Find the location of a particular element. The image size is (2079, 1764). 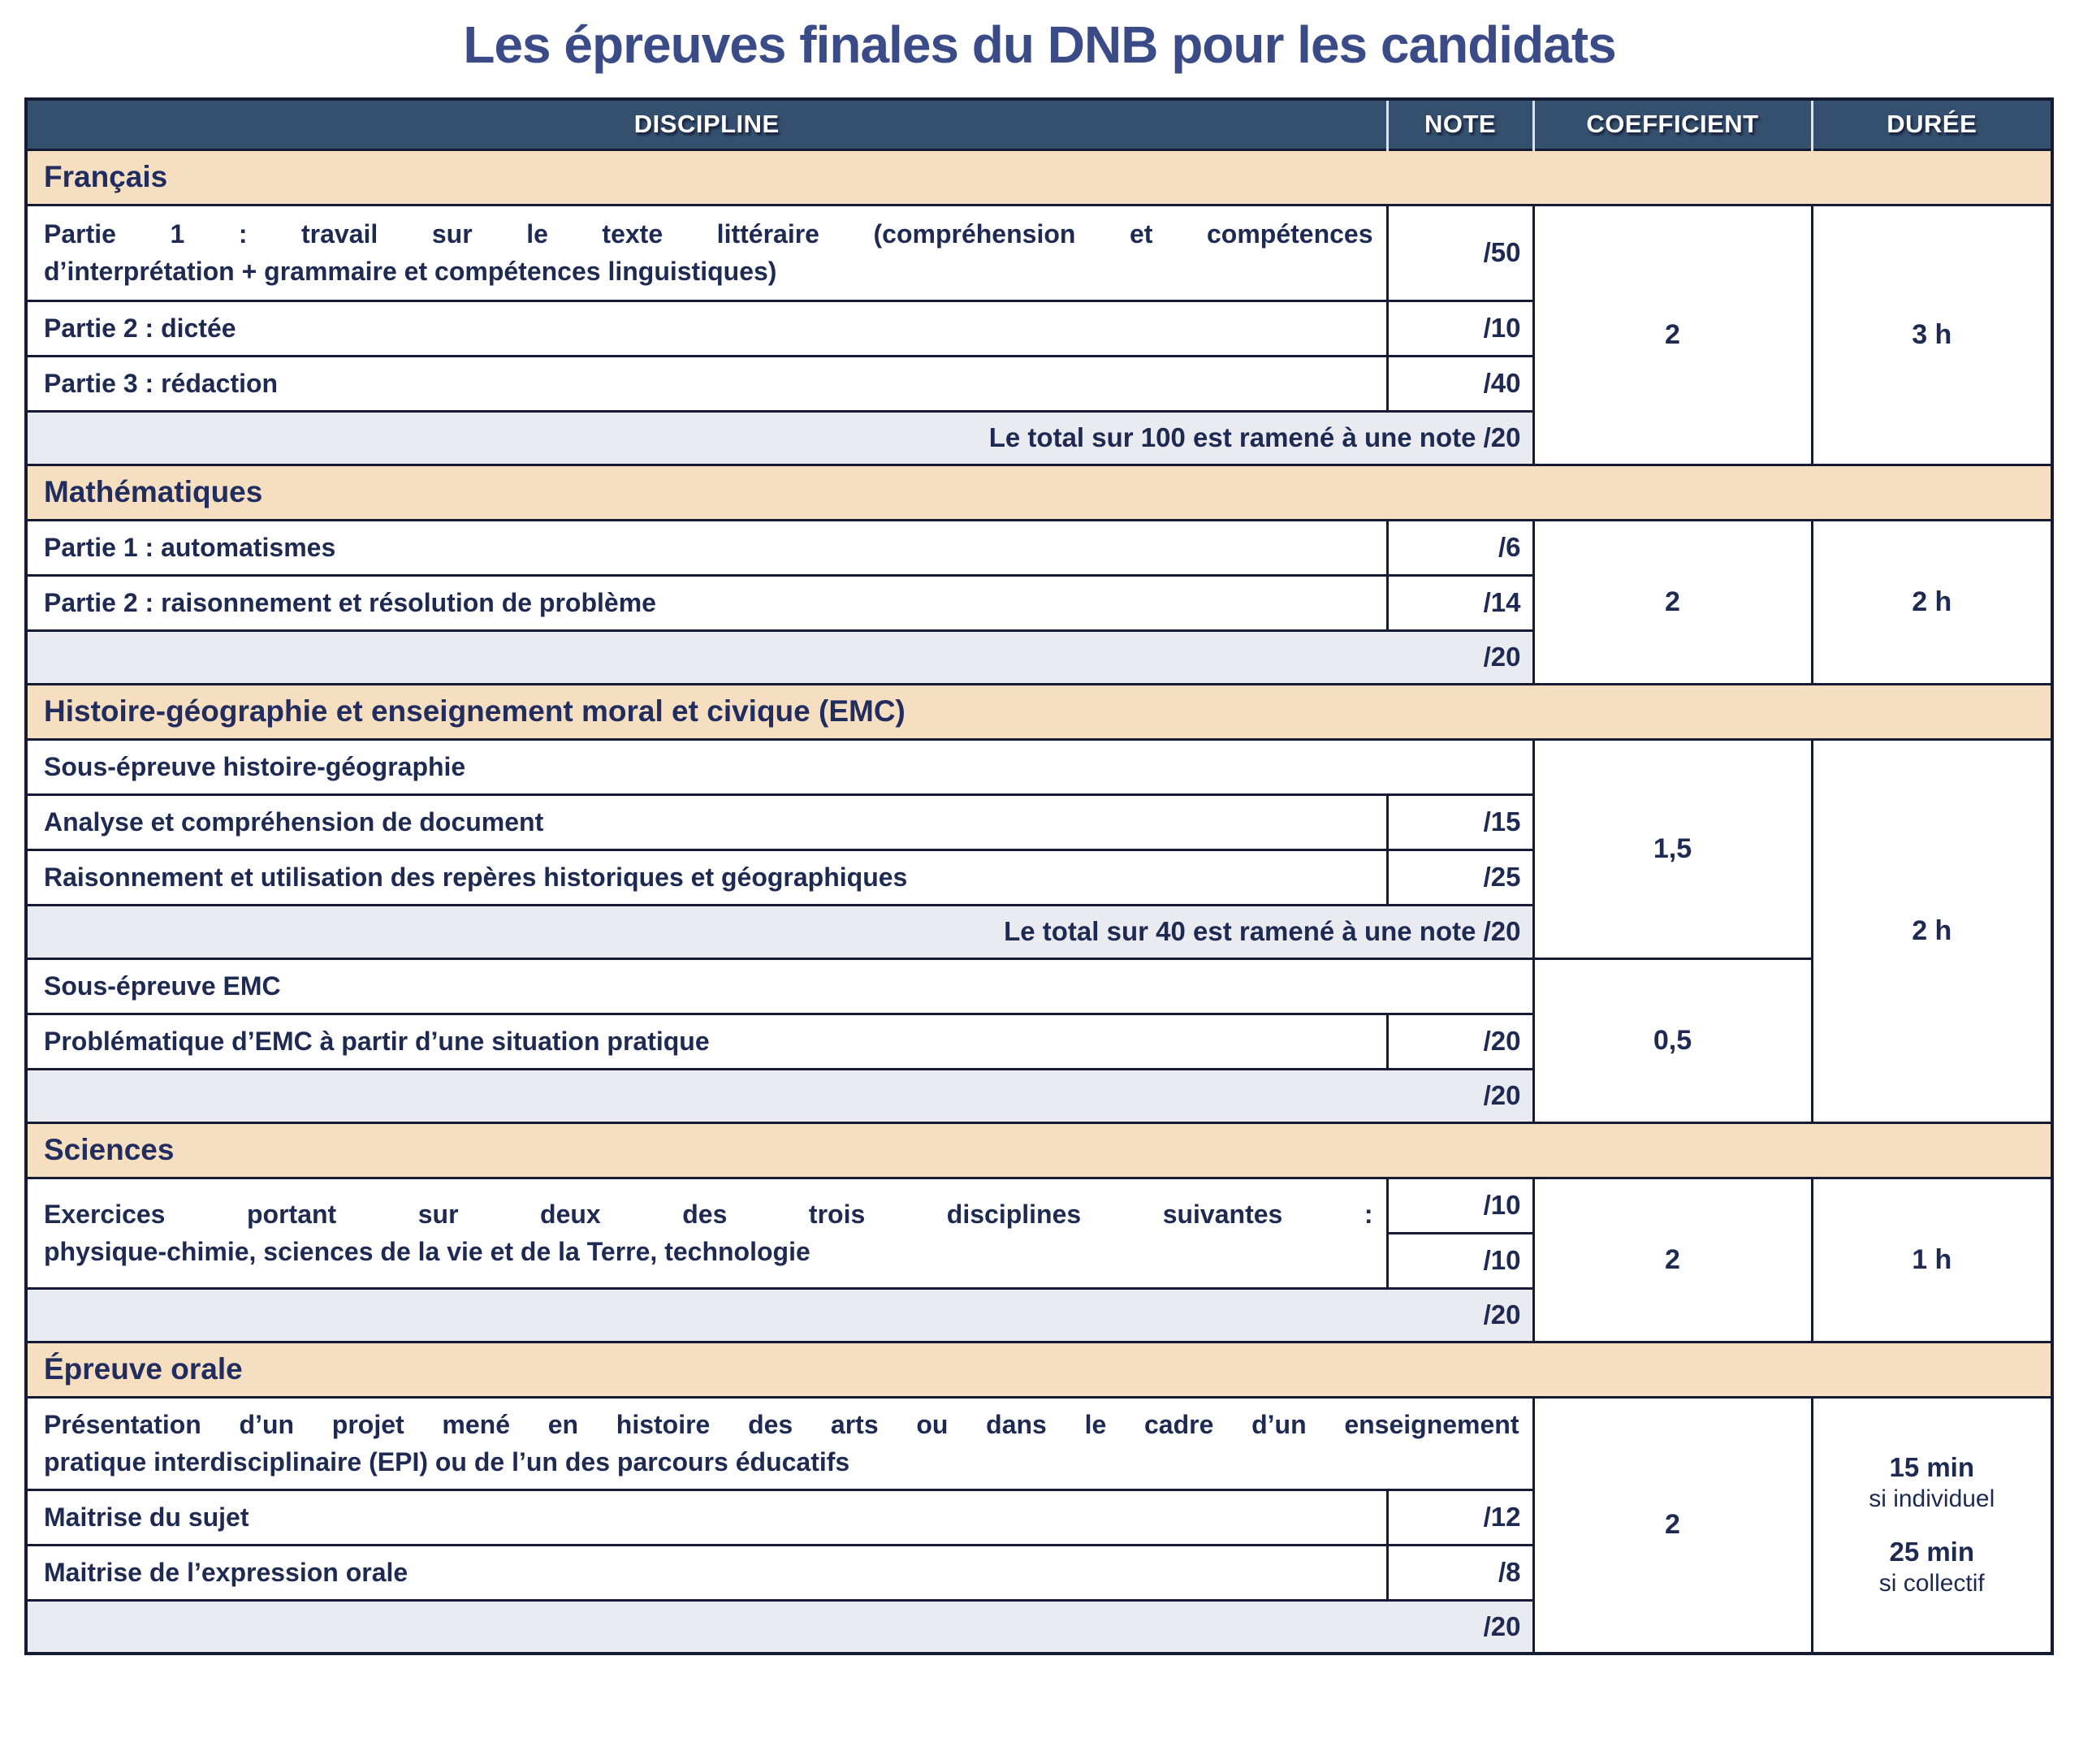

duree-francais: 3 h is located at coordinates (1932, 335).